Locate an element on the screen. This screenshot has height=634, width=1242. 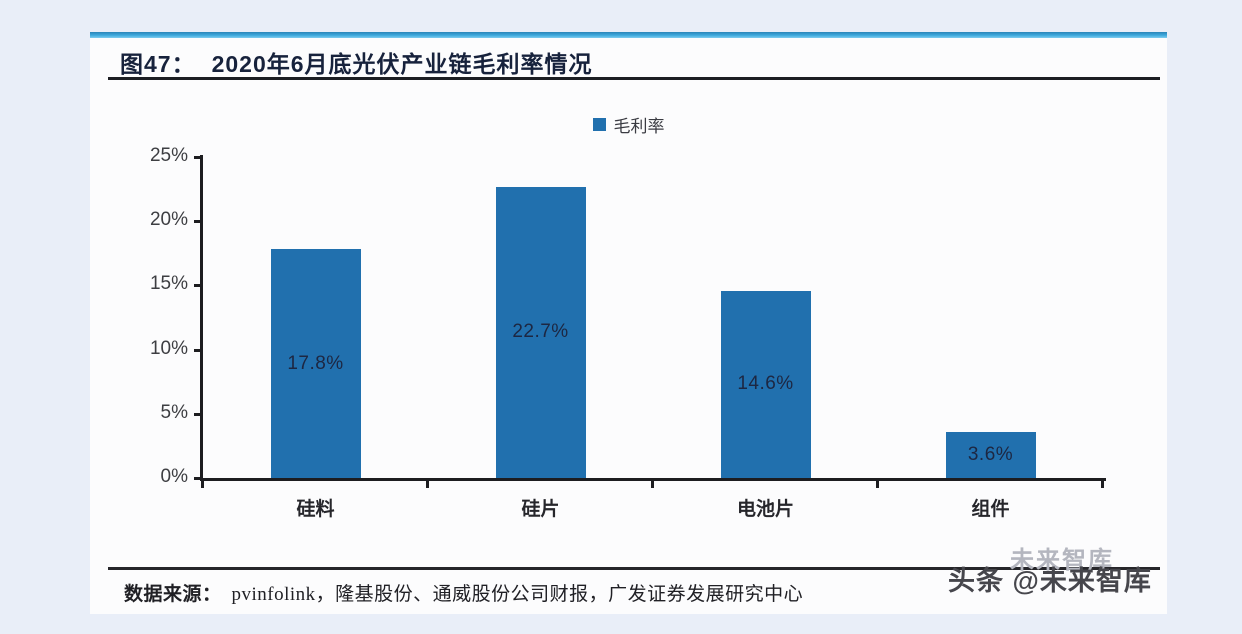
data-source-label: 数据来源： is located at coordinates (173, 594).